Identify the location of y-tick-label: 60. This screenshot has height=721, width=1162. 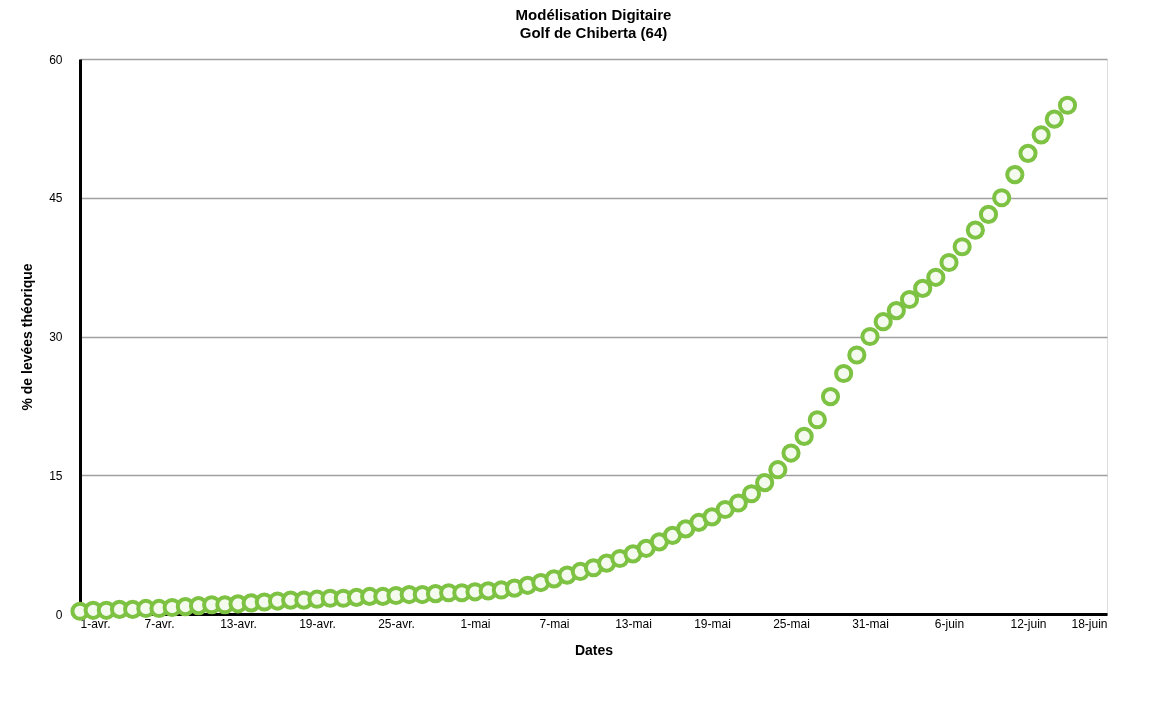
(56, 59).